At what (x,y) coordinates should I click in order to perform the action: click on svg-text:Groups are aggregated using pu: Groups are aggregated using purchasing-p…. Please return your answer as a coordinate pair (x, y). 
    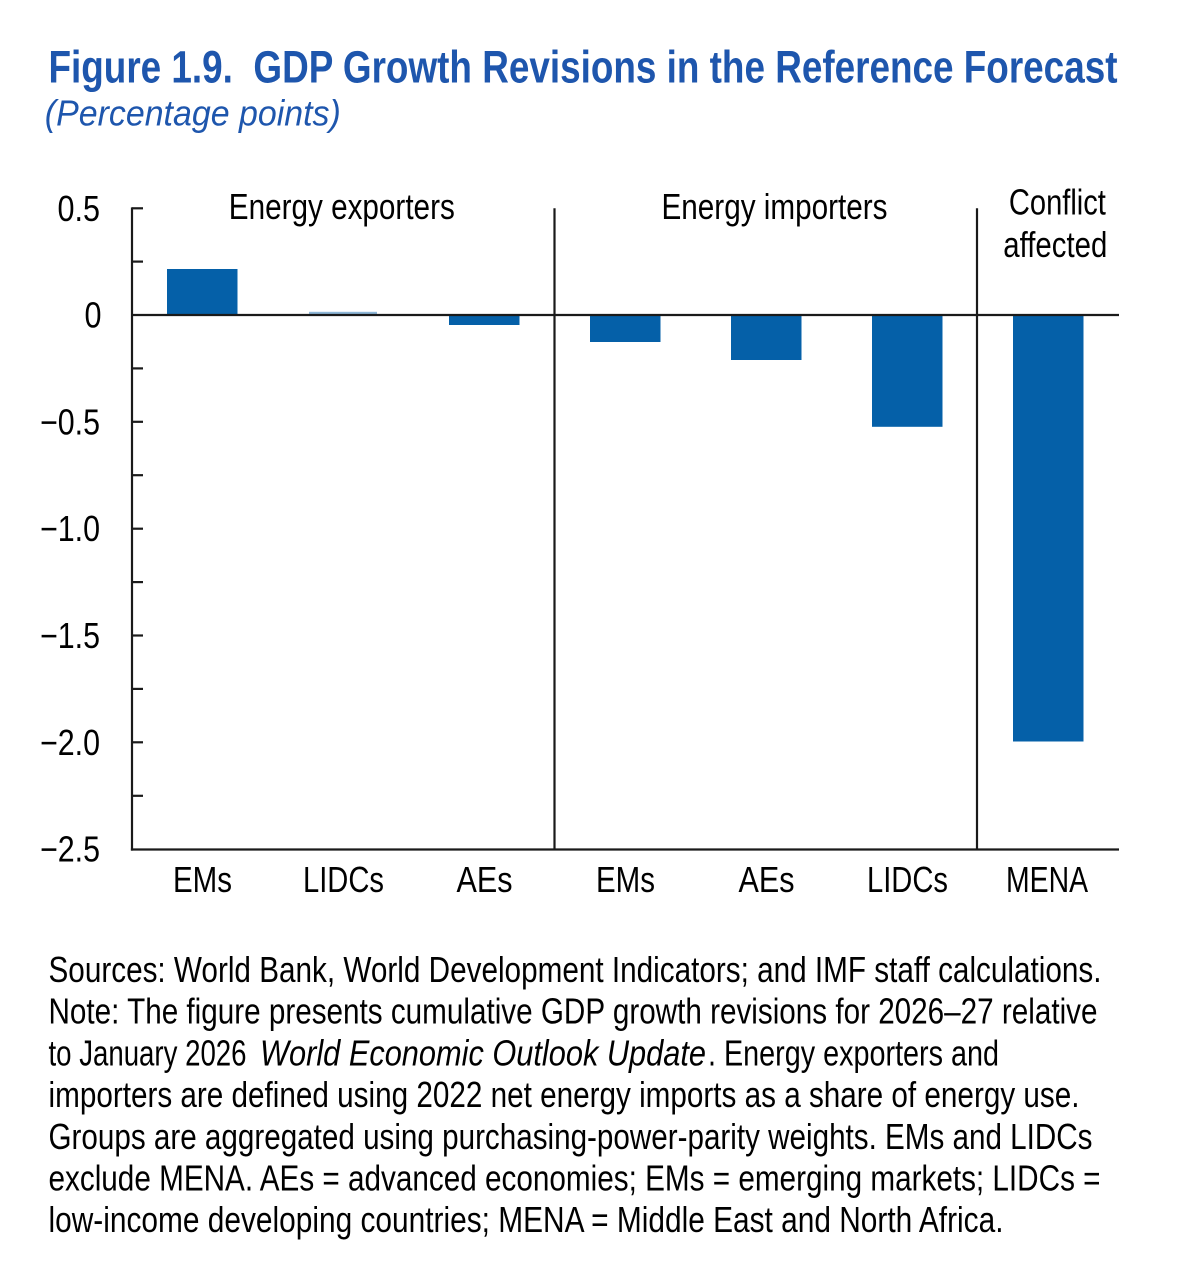
    Looking at the image, I should click on (571, 1136).